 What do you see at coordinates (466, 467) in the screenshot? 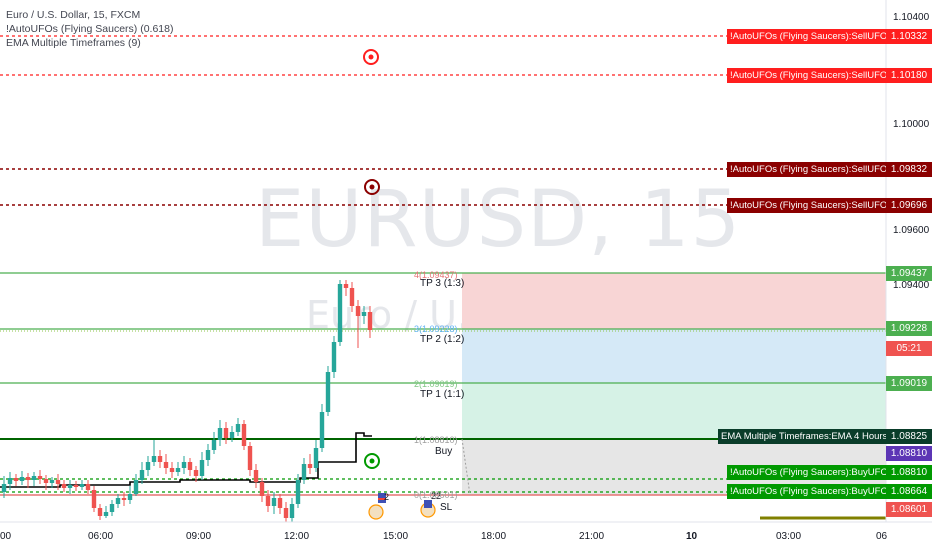
I see `sl-dashed-connector` at bounding box center [466, 467].